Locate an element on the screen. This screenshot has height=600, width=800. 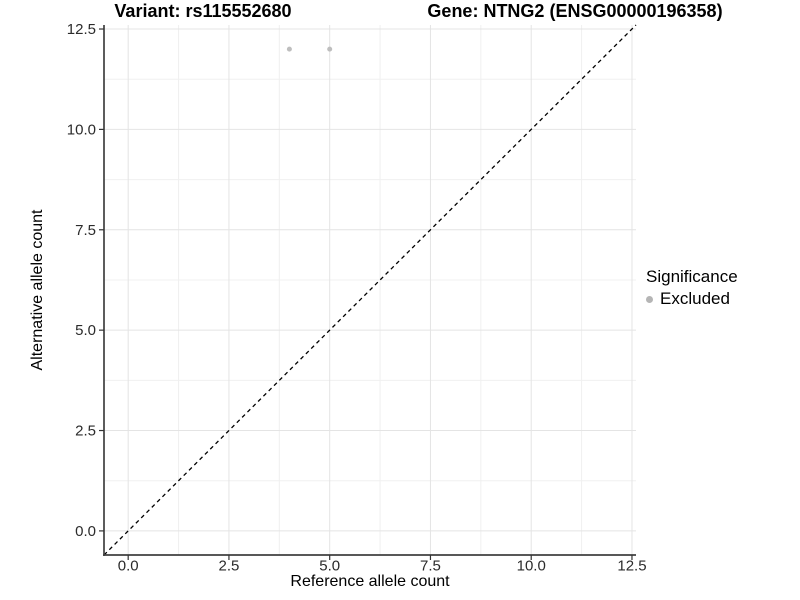
y-tick-label: 7.5 is located at coordinates (85, 230).